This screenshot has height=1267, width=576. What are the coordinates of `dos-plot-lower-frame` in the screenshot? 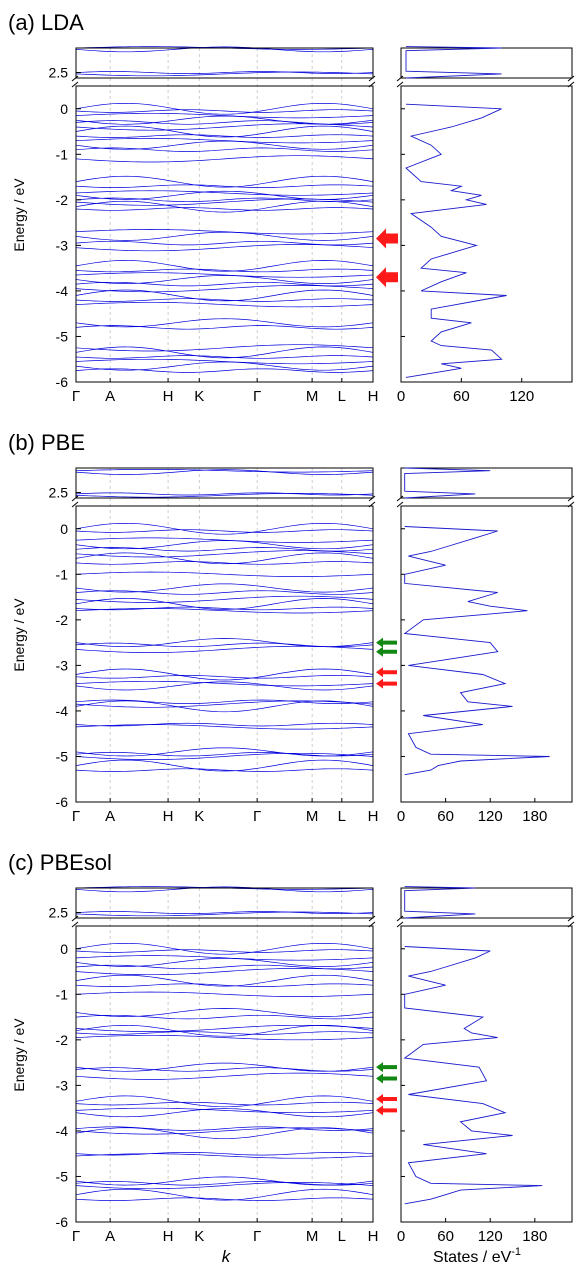 It's located at (486, 654).